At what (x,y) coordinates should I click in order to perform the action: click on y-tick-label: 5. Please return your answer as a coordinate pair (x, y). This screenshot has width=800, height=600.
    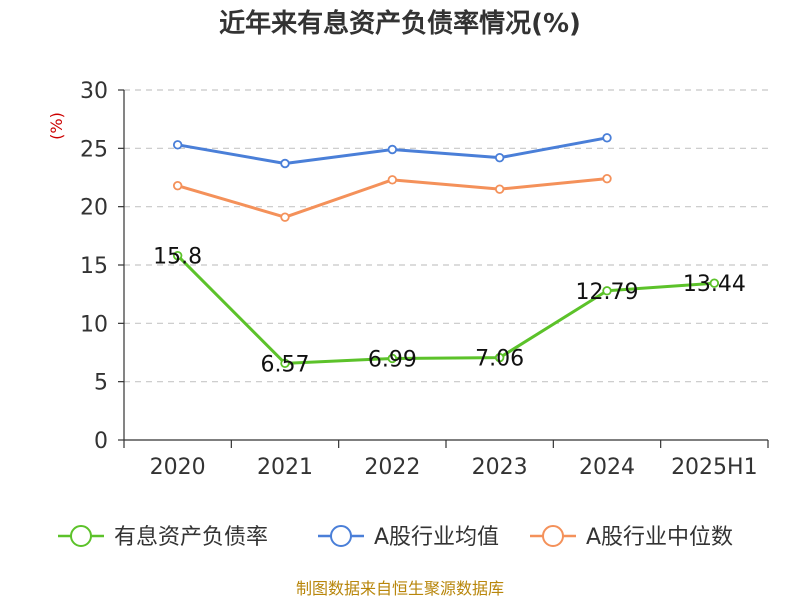
    Looking at the image, I should click on (101, 383).